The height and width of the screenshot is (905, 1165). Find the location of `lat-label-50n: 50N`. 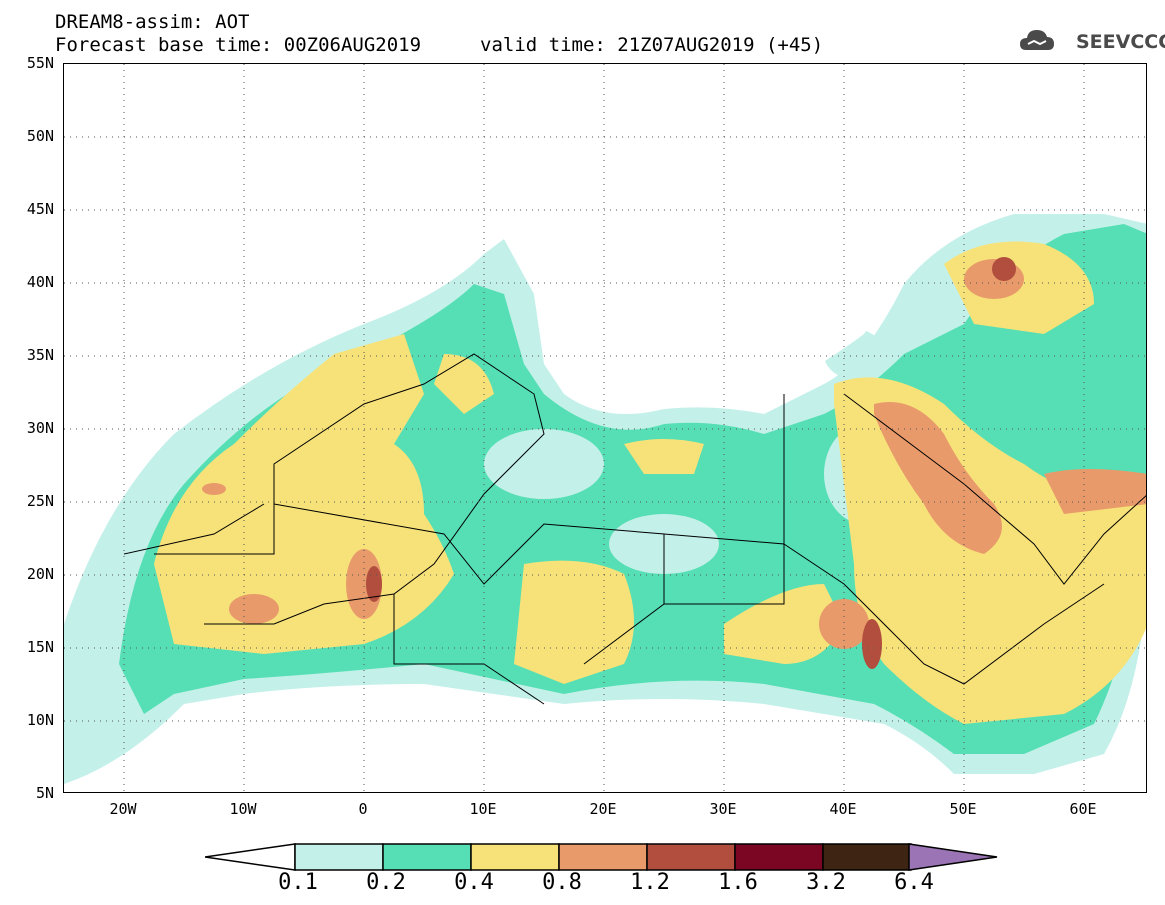

lat-label-50n: 50N is located at coordinates (40, 136).